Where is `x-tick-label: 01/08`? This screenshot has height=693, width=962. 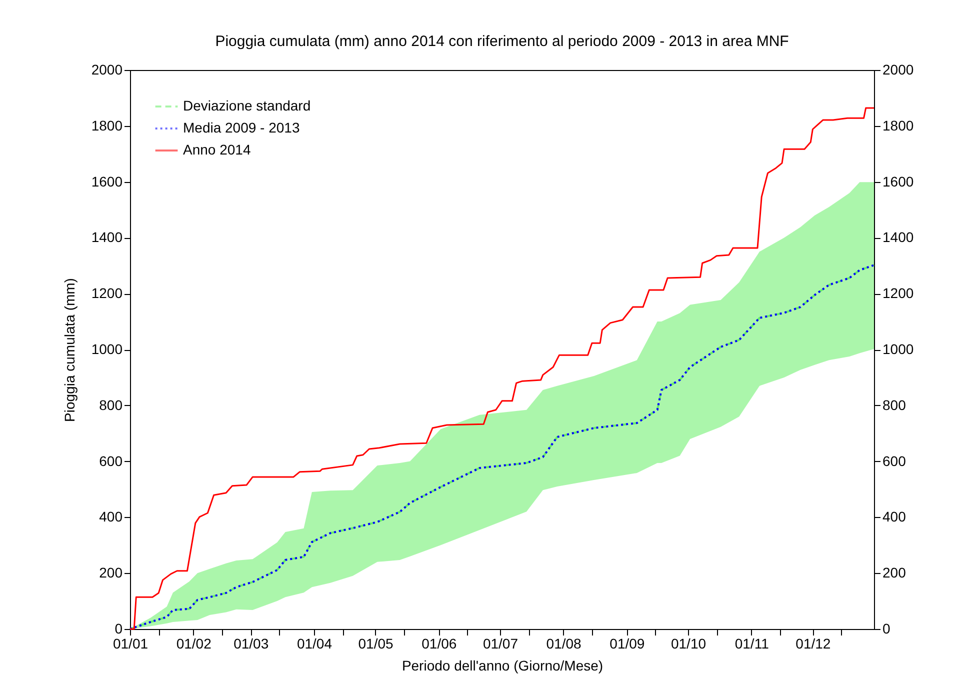 x-tick-label: 01/08 is located at coordinates (564, 644).